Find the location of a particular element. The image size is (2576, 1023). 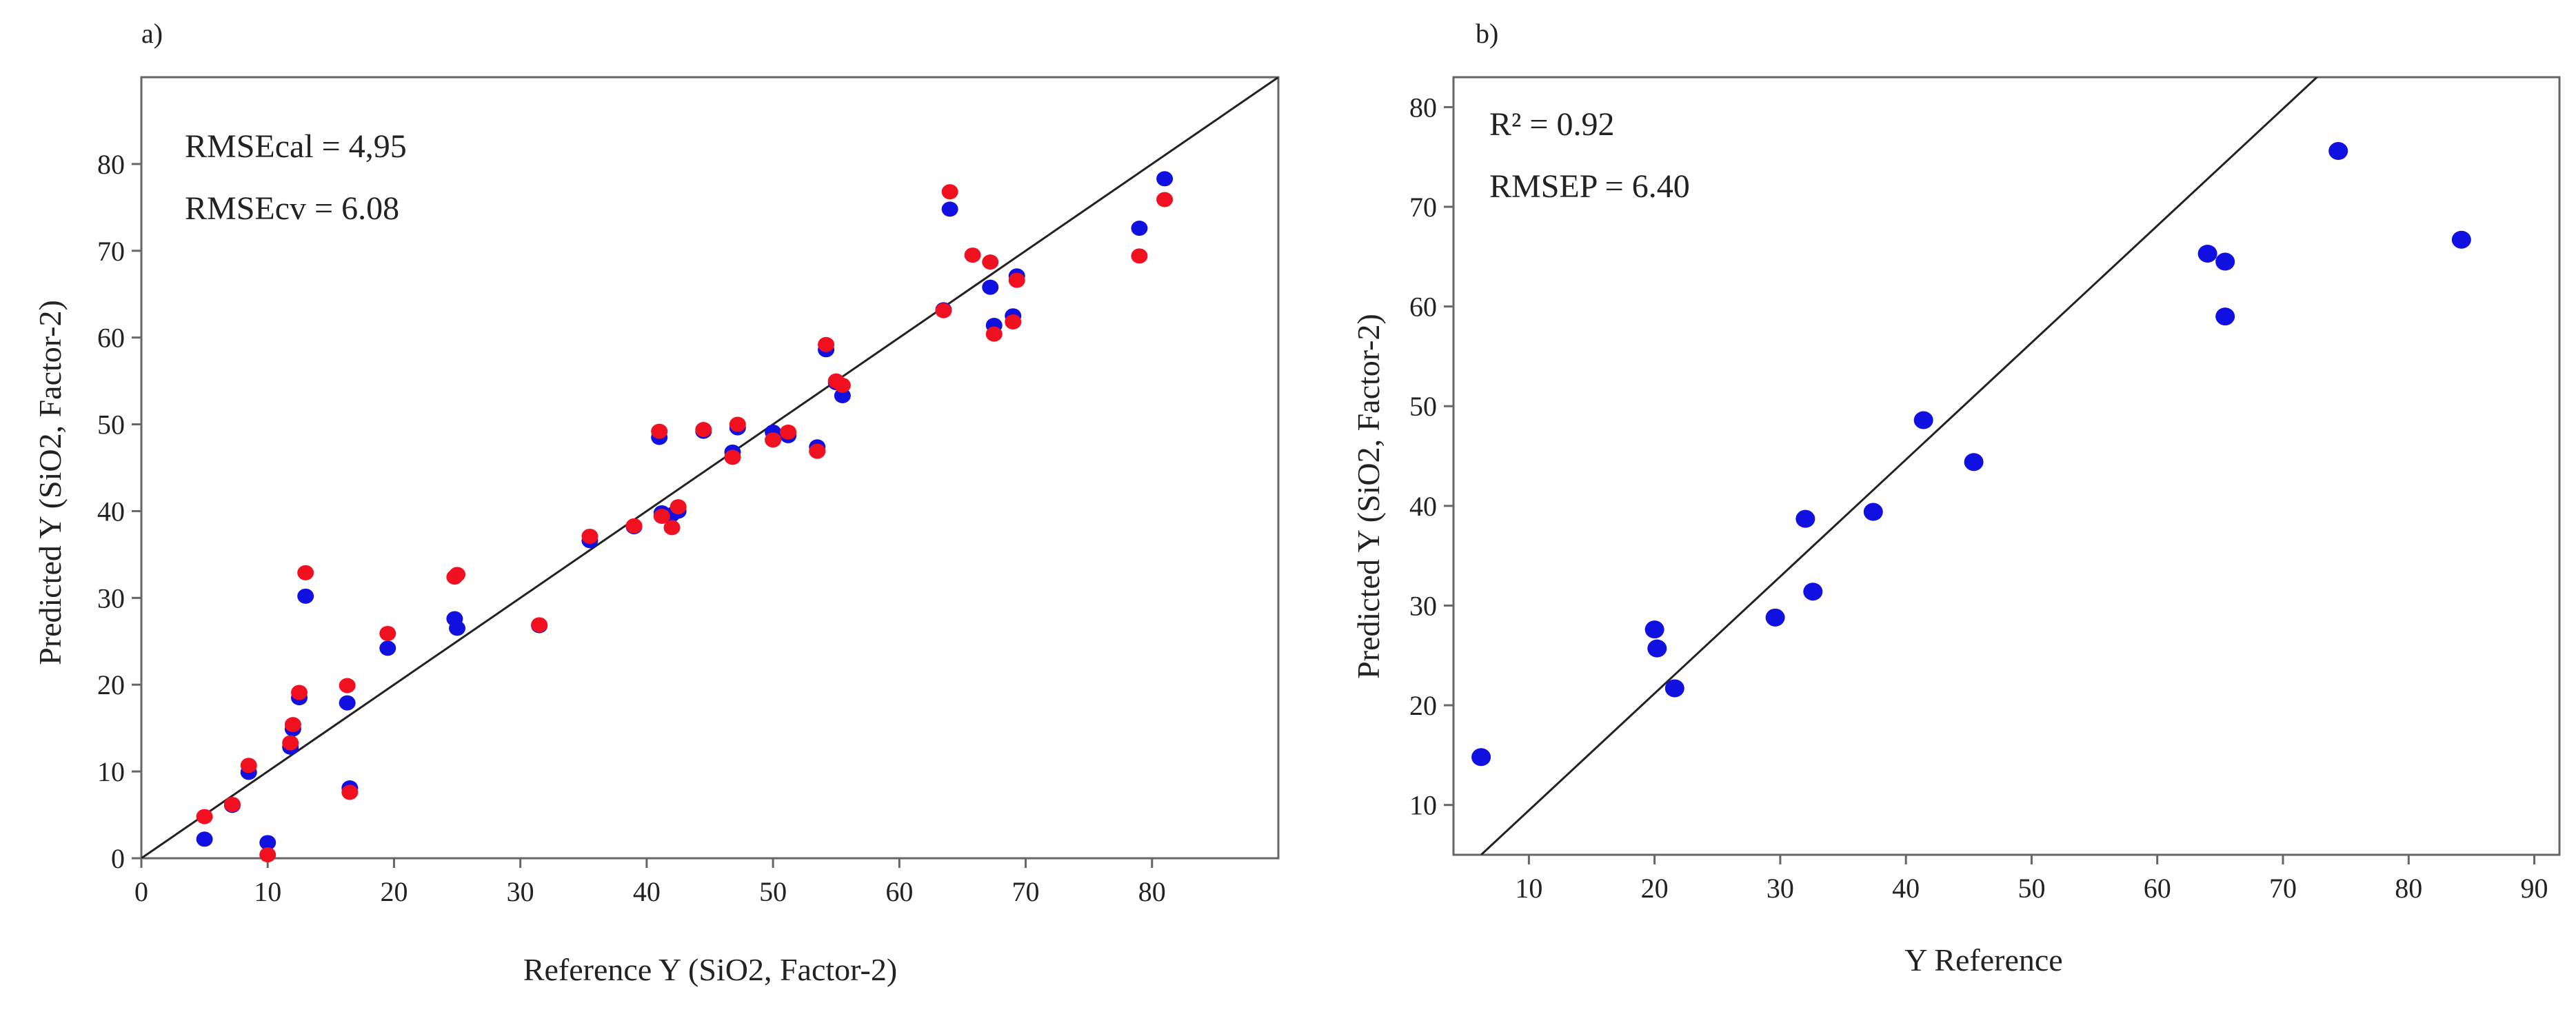

panel-a-y-tick-label: 30 is located at coordinates (111, 598).